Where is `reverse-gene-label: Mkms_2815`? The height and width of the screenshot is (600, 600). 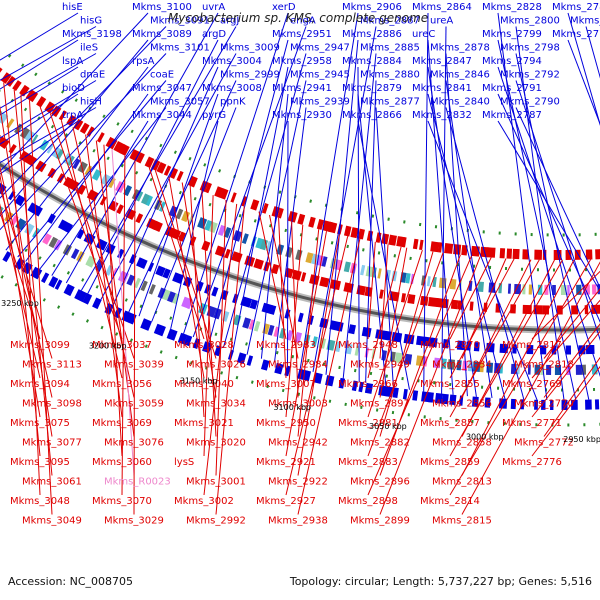
reverse-gene-label: Mkms_2815 is located at coordinates (462, 521).